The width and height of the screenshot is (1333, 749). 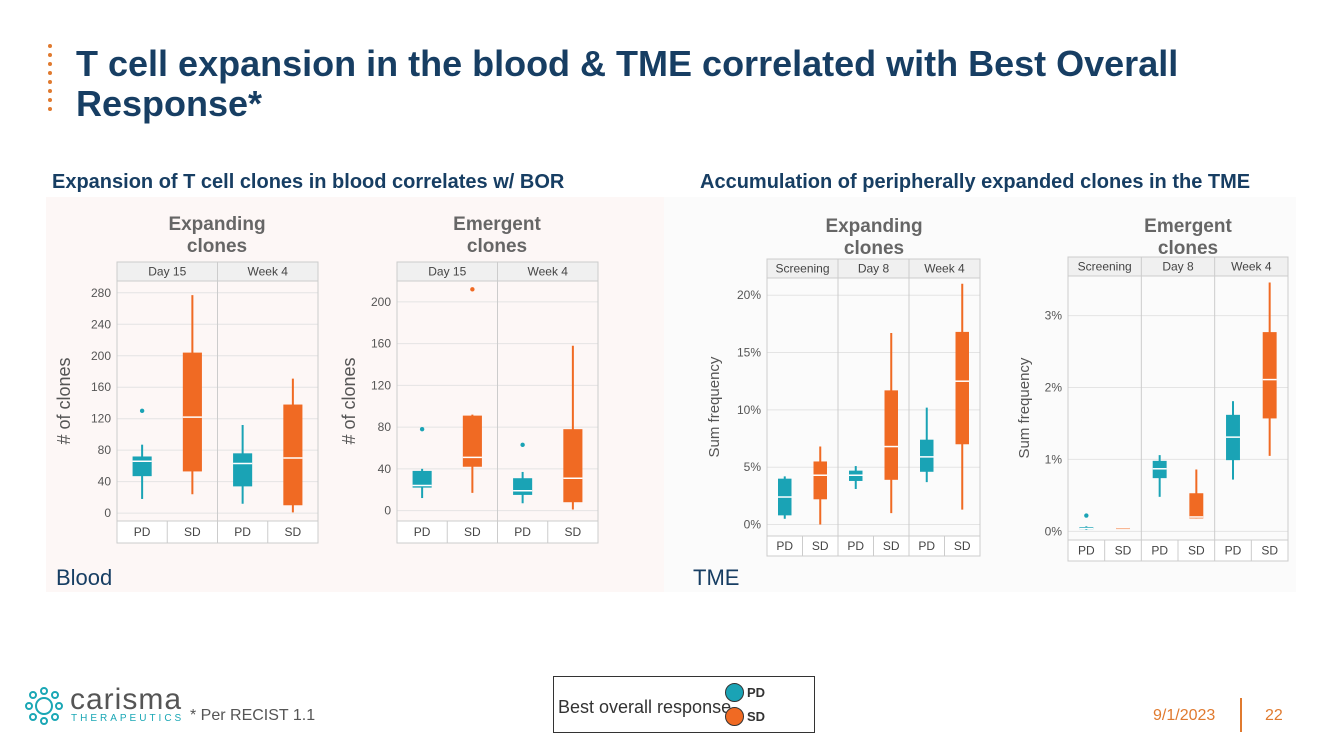 What do you see at coordinates (645, 707) in the screenshot?
I see `legend-title: Best overall response` at bounding box center [645, 707].